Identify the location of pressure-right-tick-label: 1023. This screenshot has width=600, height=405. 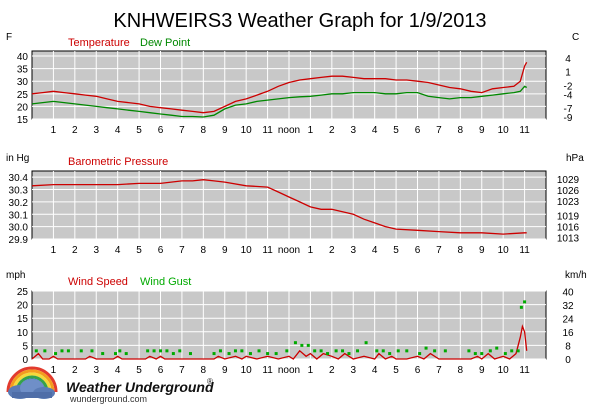
(568, 202).